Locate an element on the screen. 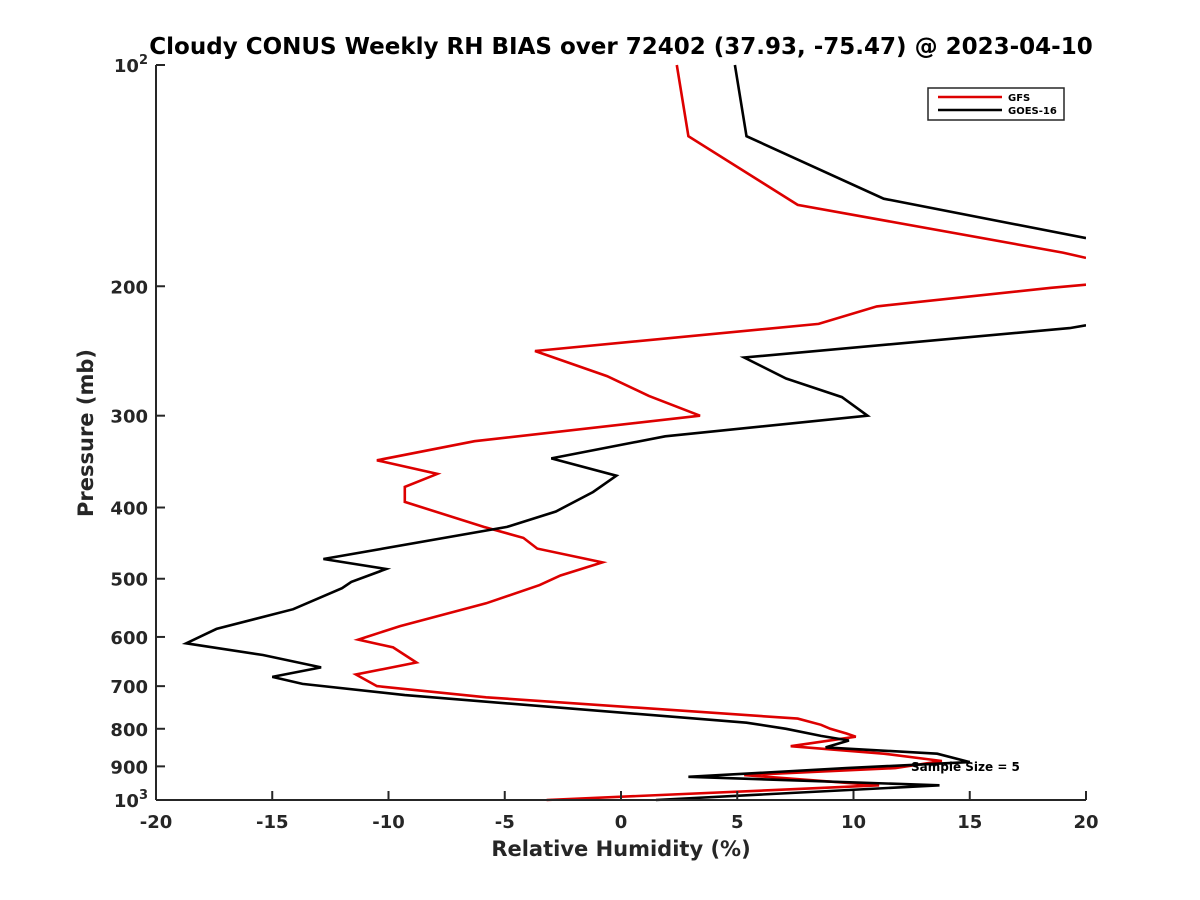  x-tick-label: -20 is located at coordinates (156, 822).